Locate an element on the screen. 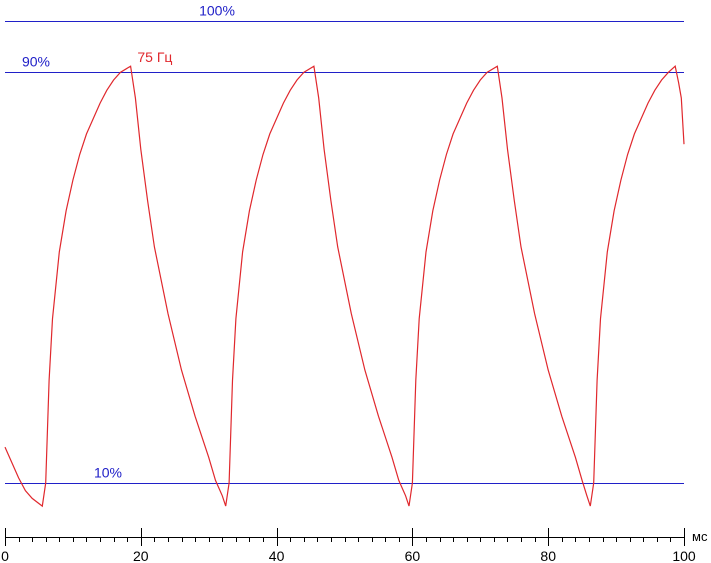  x-tick-label: 40 is located at coordinates (277, 555).